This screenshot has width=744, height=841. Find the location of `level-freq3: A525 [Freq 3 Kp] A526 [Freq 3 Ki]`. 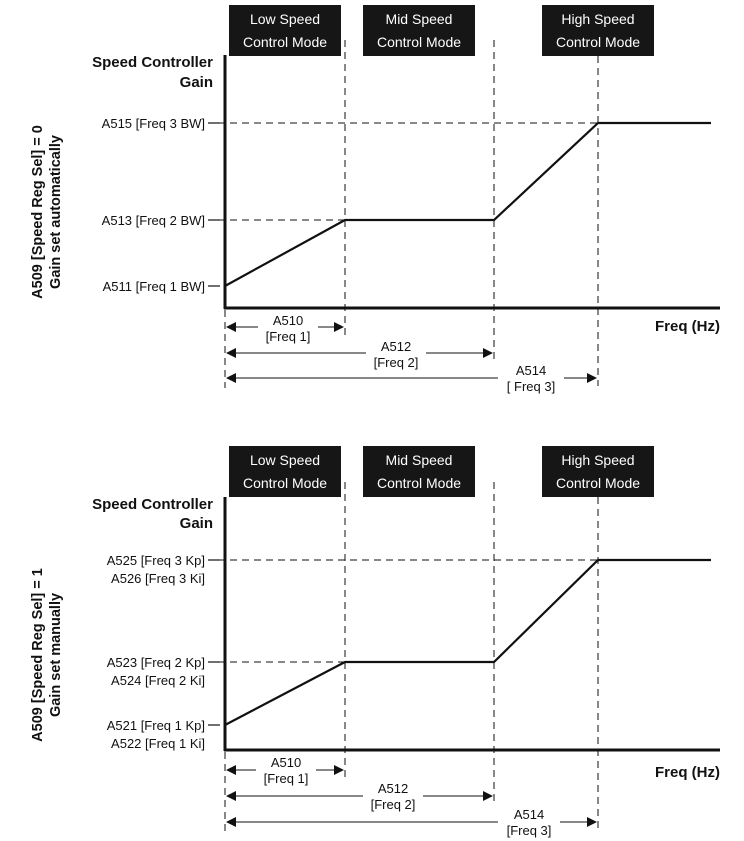

level-freq3: A525 [Freq 3 Kp] A526 [Freq 3 Ki] is located at coordinates (156, 569).